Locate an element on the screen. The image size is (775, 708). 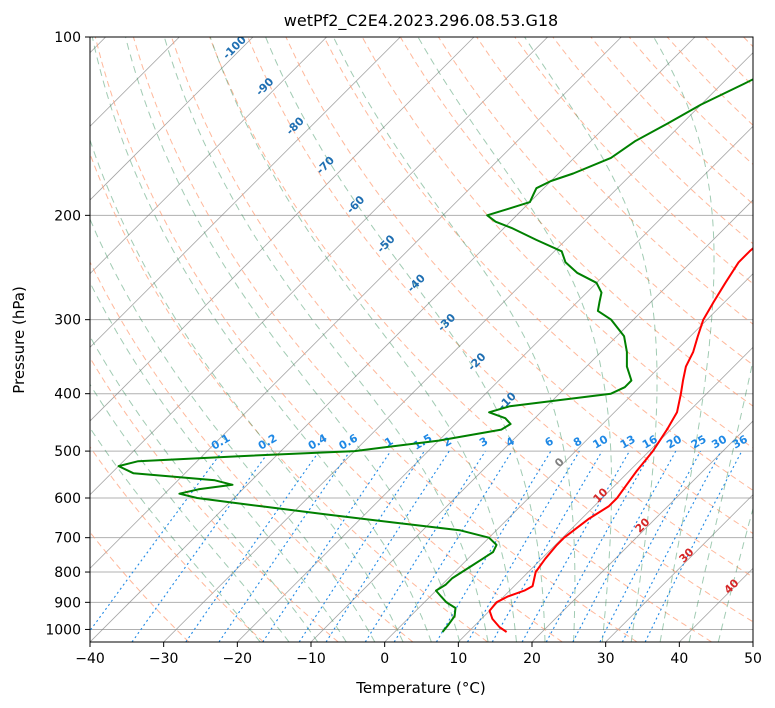
x-axis-title: Temperature (°C) is located at coordinates (420, 688).